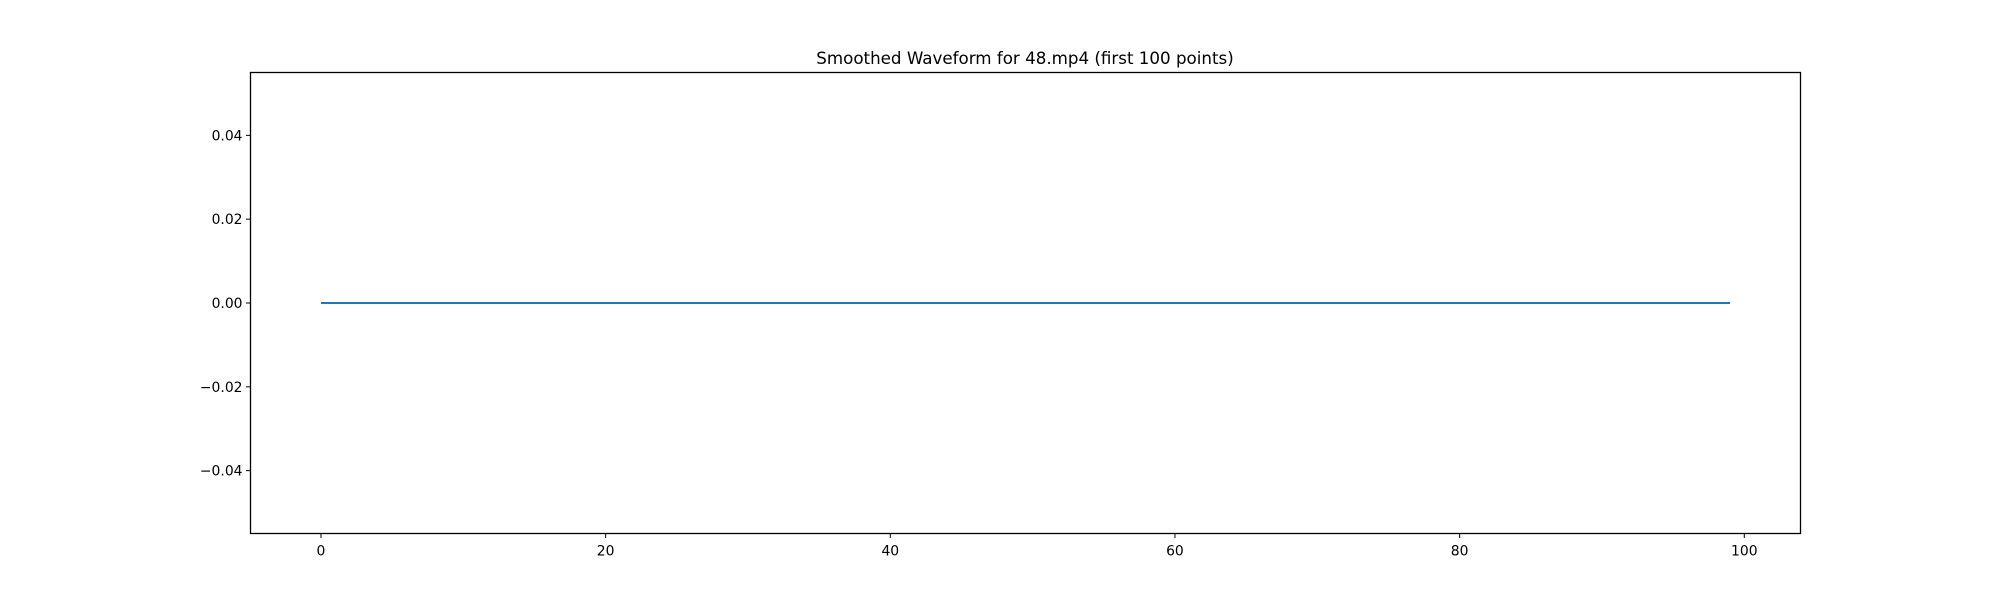  I want to click on y-axis: −0.04 −0.02 0.00 0.02 0.04, so click(225, 304).